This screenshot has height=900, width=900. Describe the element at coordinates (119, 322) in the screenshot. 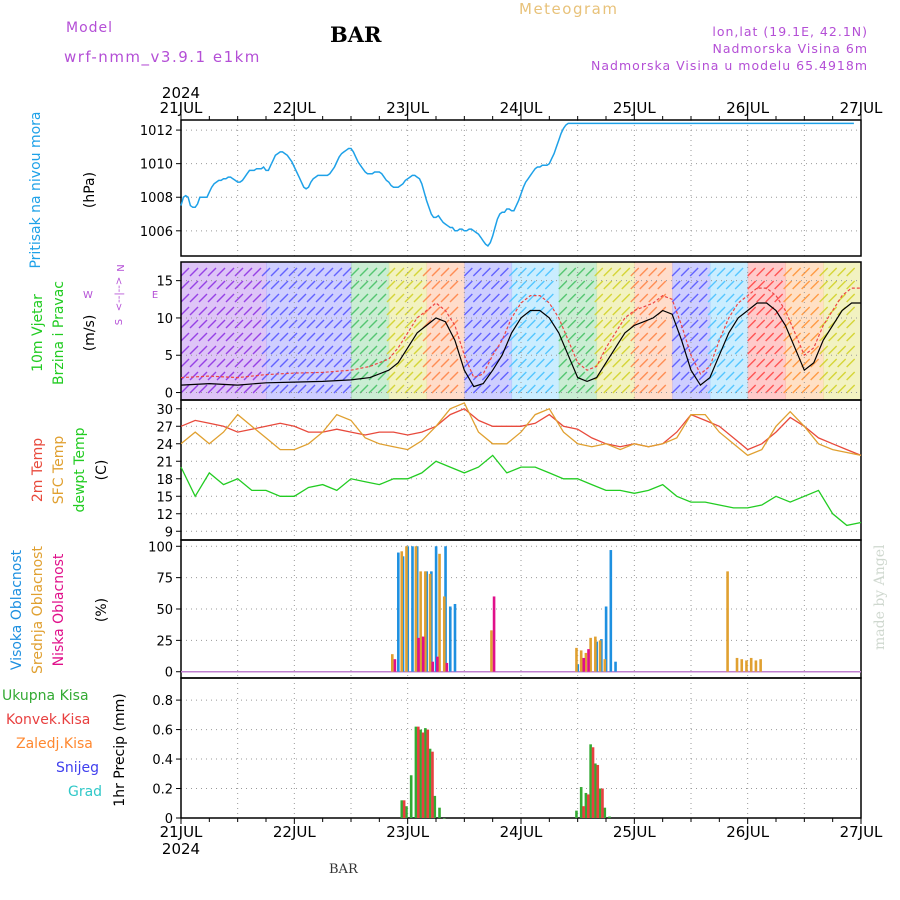

I see `compass-south: S` at that location.